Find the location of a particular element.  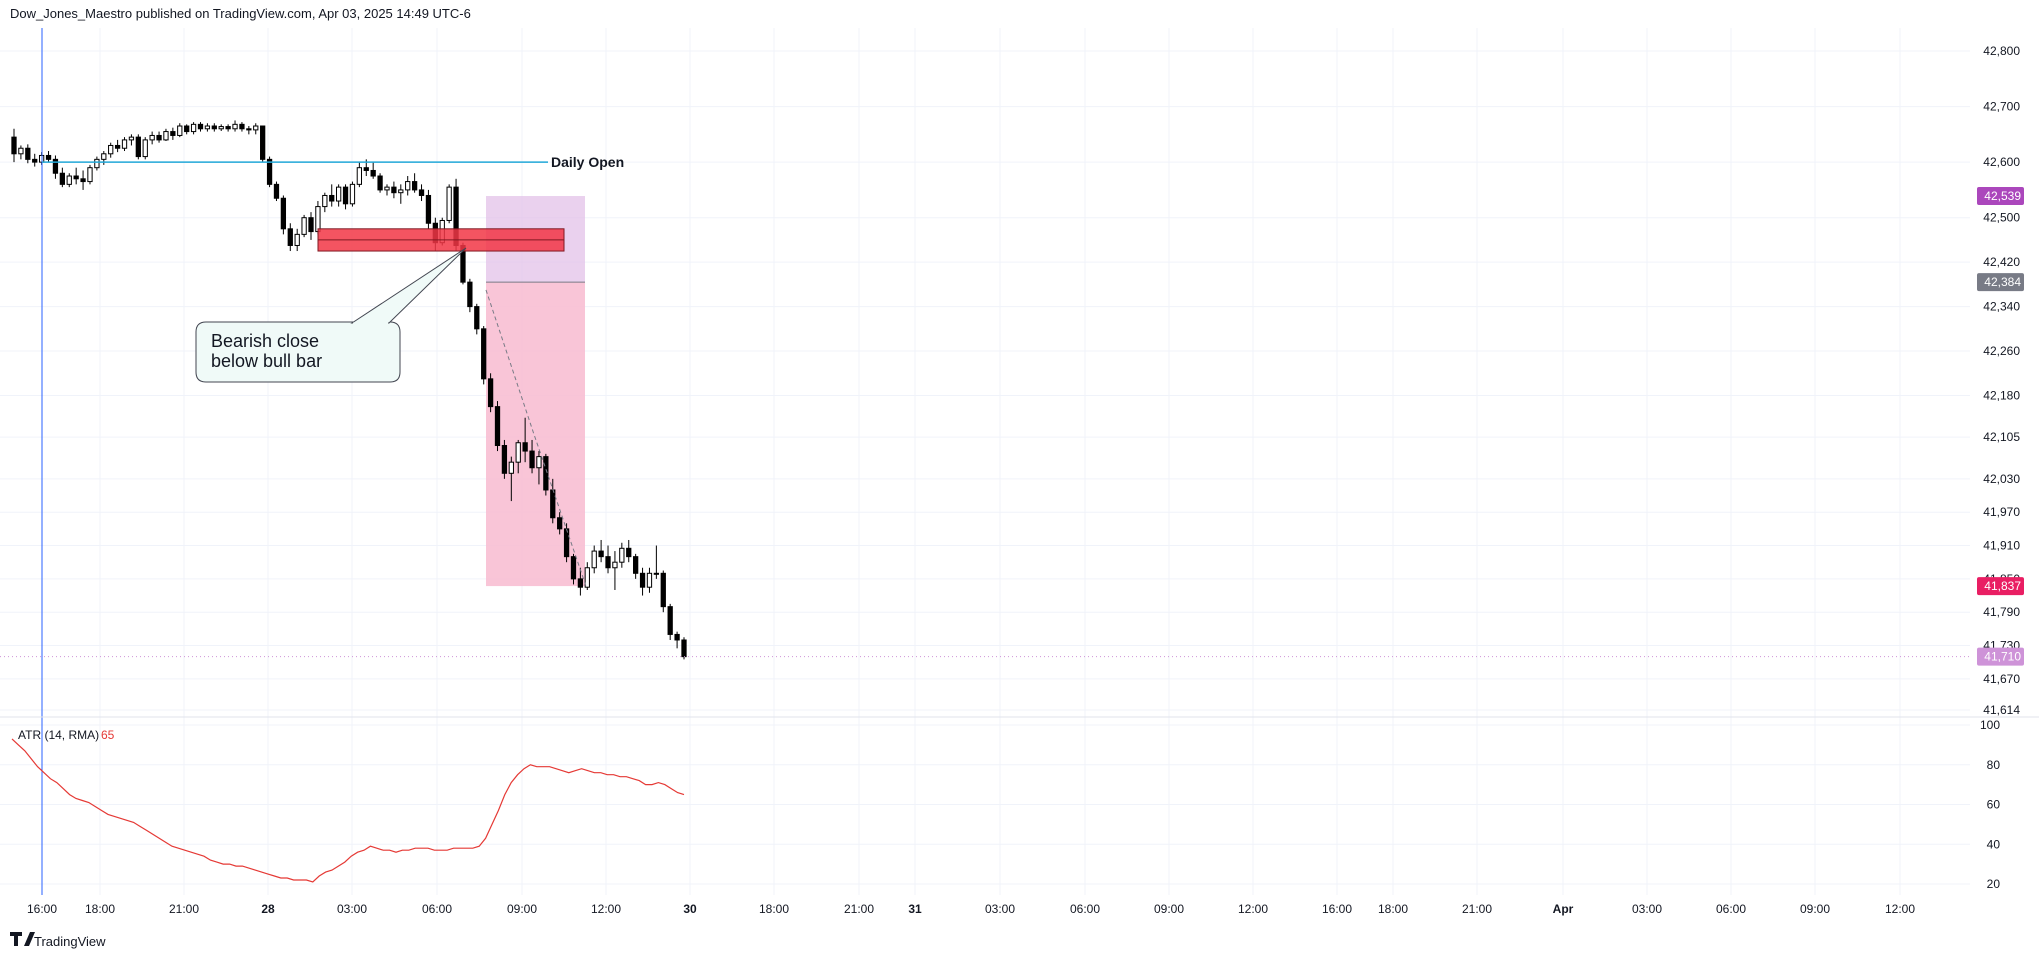

tradingview-logo-icon is located at coordinates (22, 939).